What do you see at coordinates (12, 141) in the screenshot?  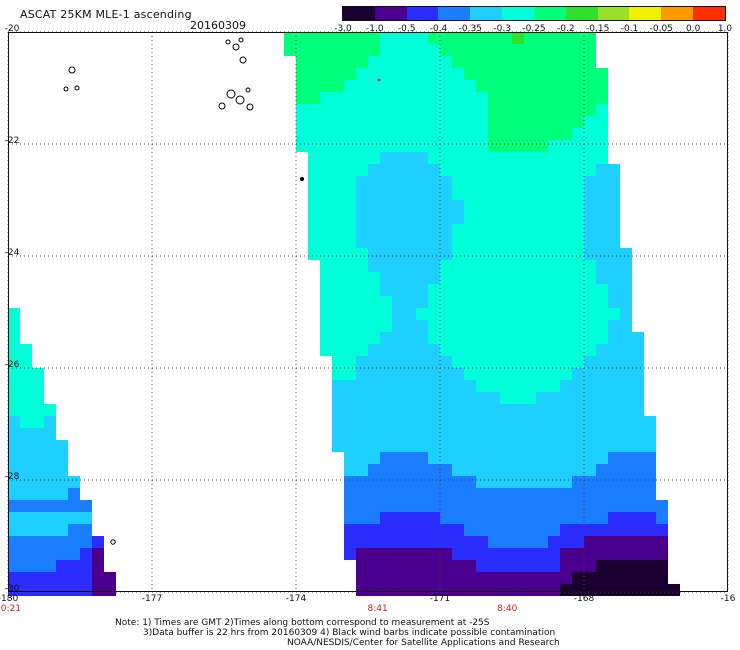 I see `lat-tick-label: -22` at bounding box center [12, 141].